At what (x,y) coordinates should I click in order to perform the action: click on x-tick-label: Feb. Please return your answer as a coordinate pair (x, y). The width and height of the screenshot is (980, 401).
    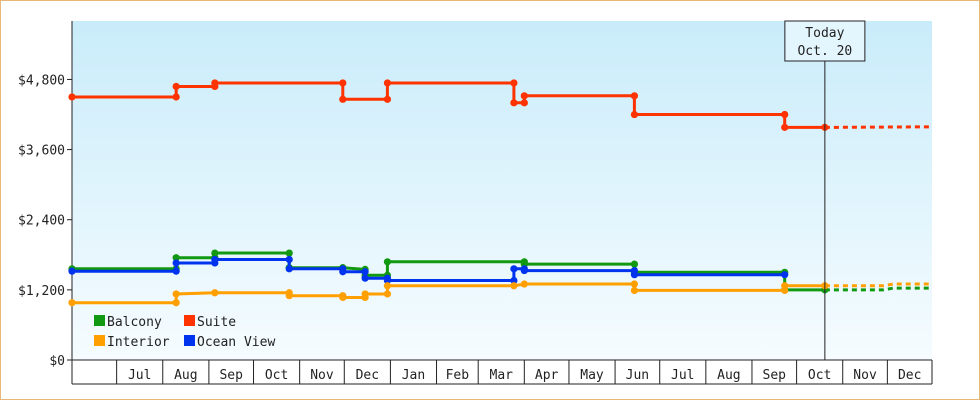
    Looking at the image, I should click on (458, 375).